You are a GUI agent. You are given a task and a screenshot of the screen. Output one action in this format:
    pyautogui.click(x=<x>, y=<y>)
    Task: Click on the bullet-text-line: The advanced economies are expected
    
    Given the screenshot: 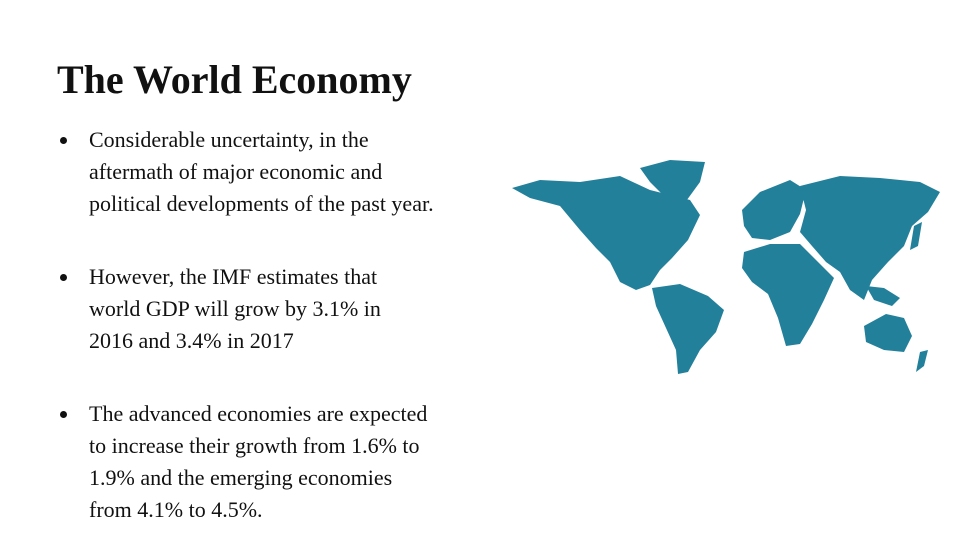 What is the action you would take?
    pyautogui.click(x=258, y=413)
    